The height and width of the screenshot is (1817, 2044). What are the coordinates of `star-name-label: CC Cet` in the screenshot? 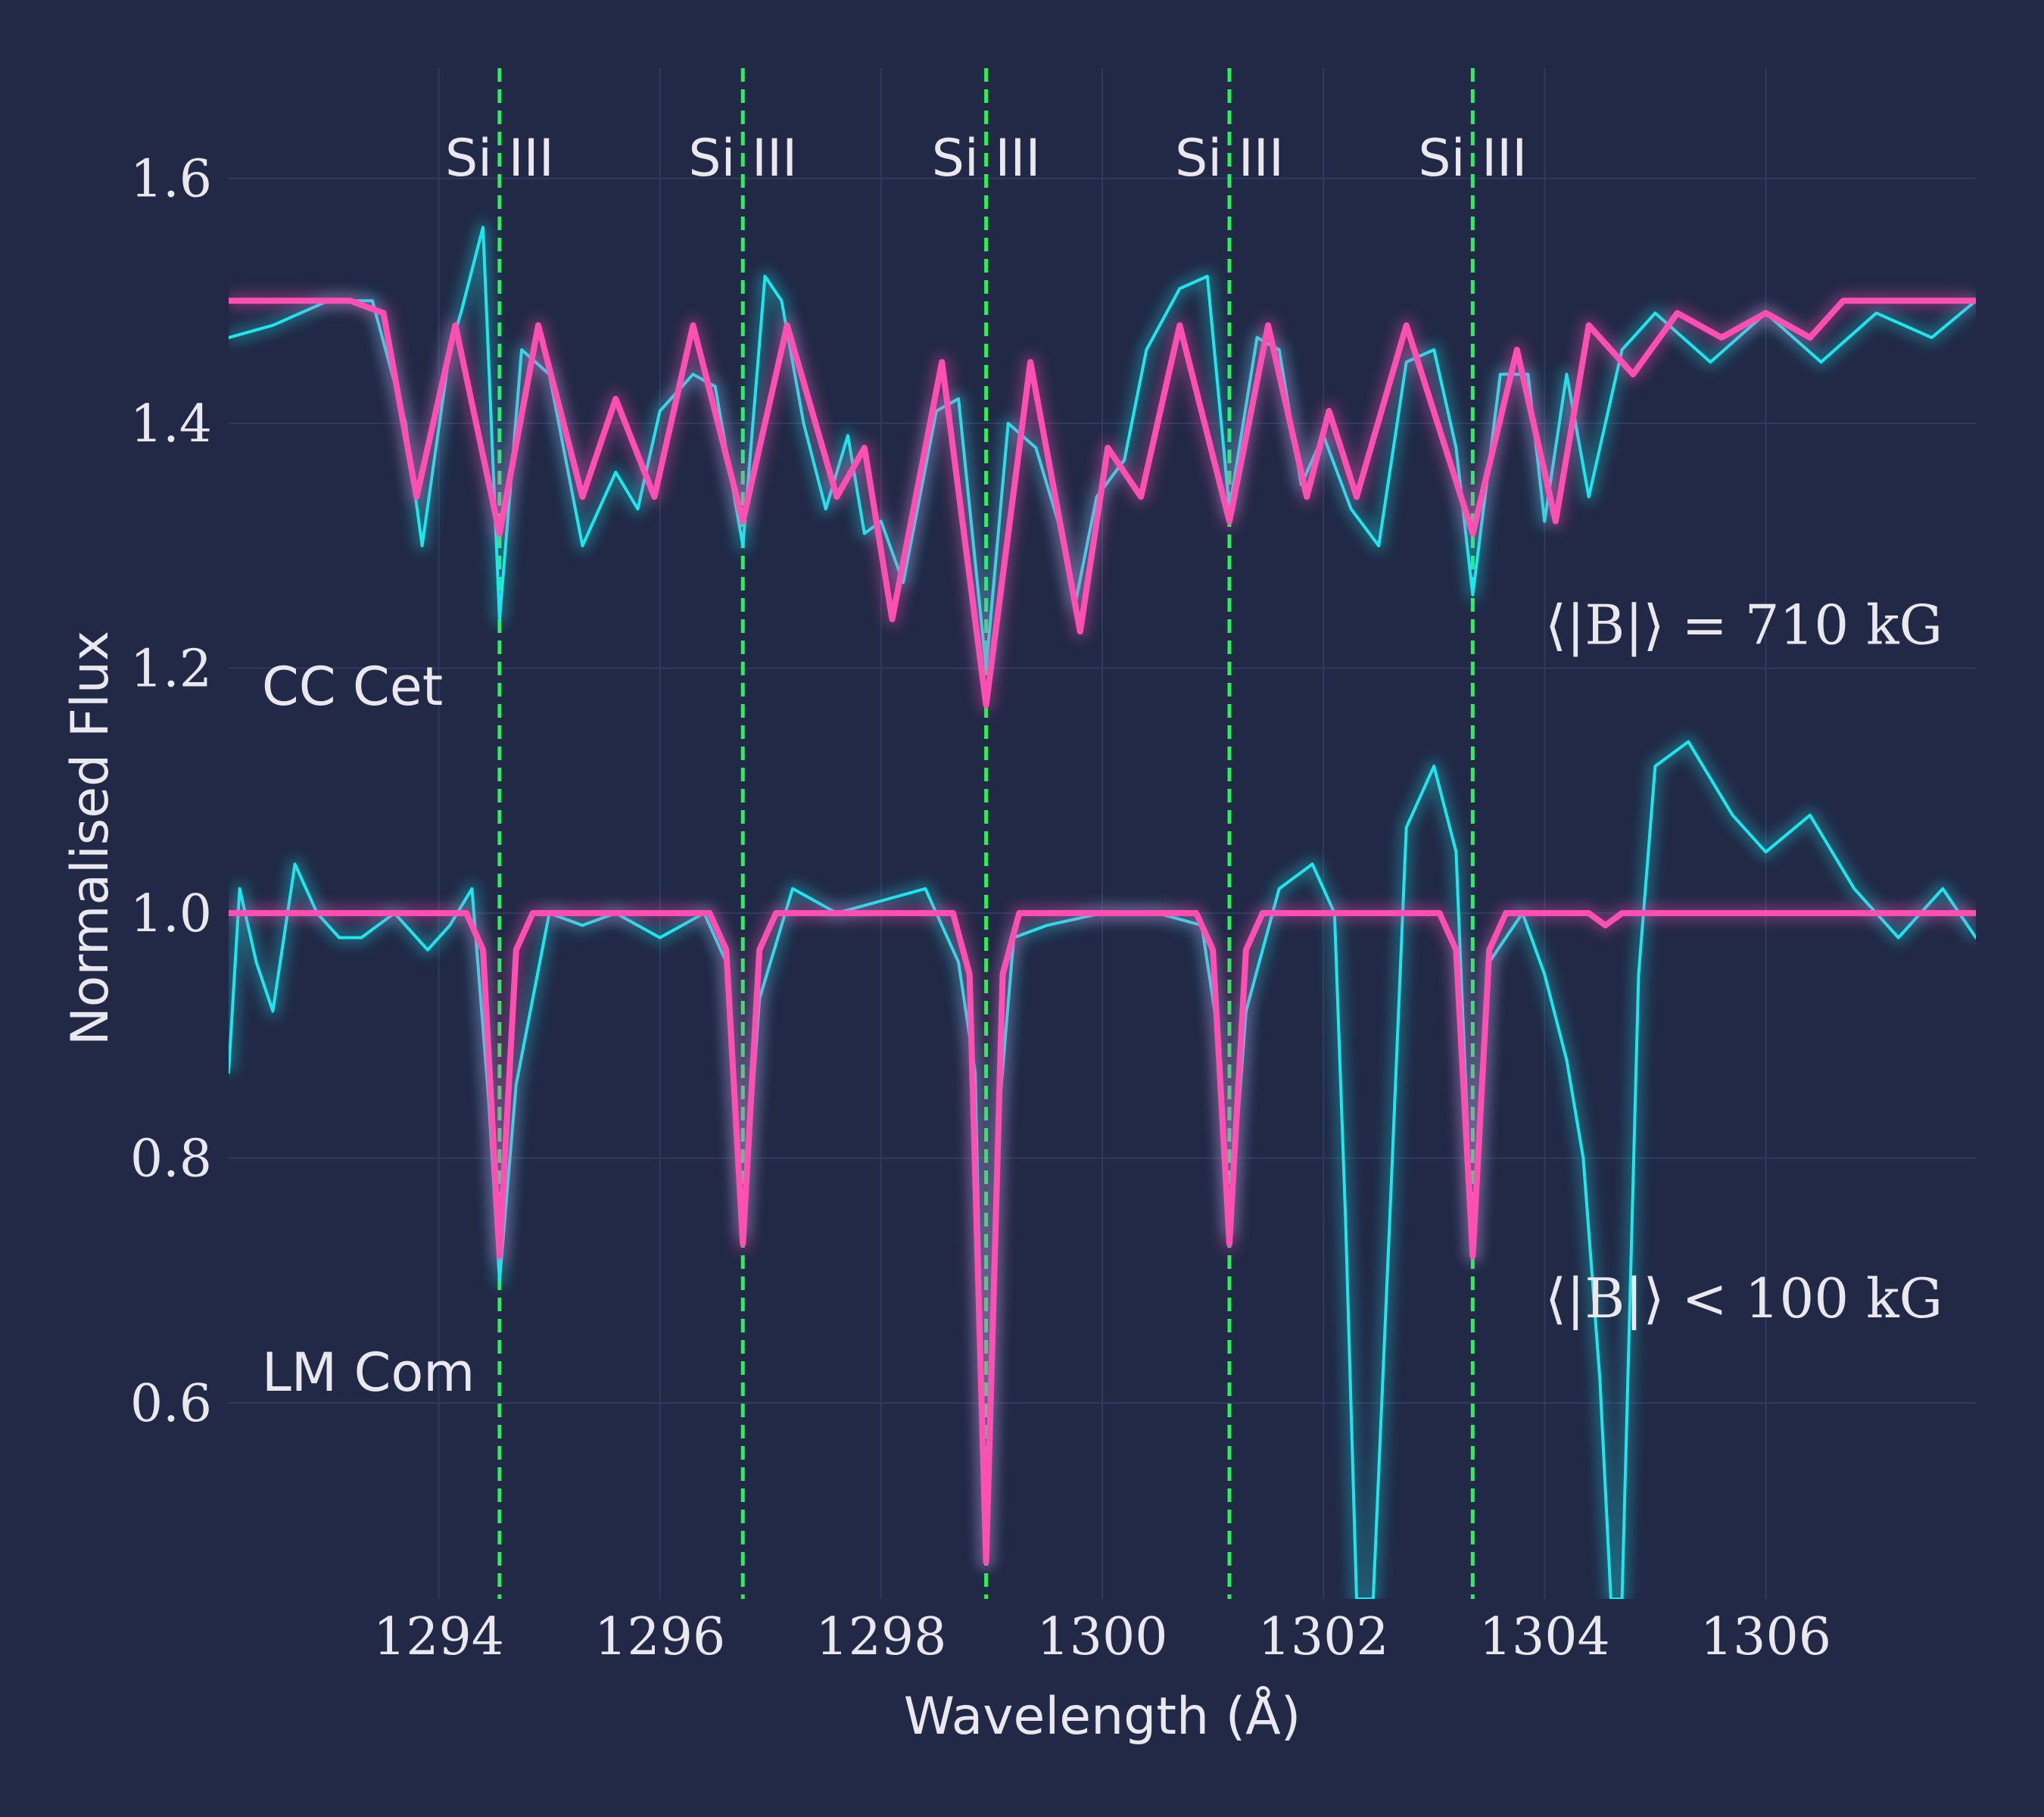 It's located at (352, 687).